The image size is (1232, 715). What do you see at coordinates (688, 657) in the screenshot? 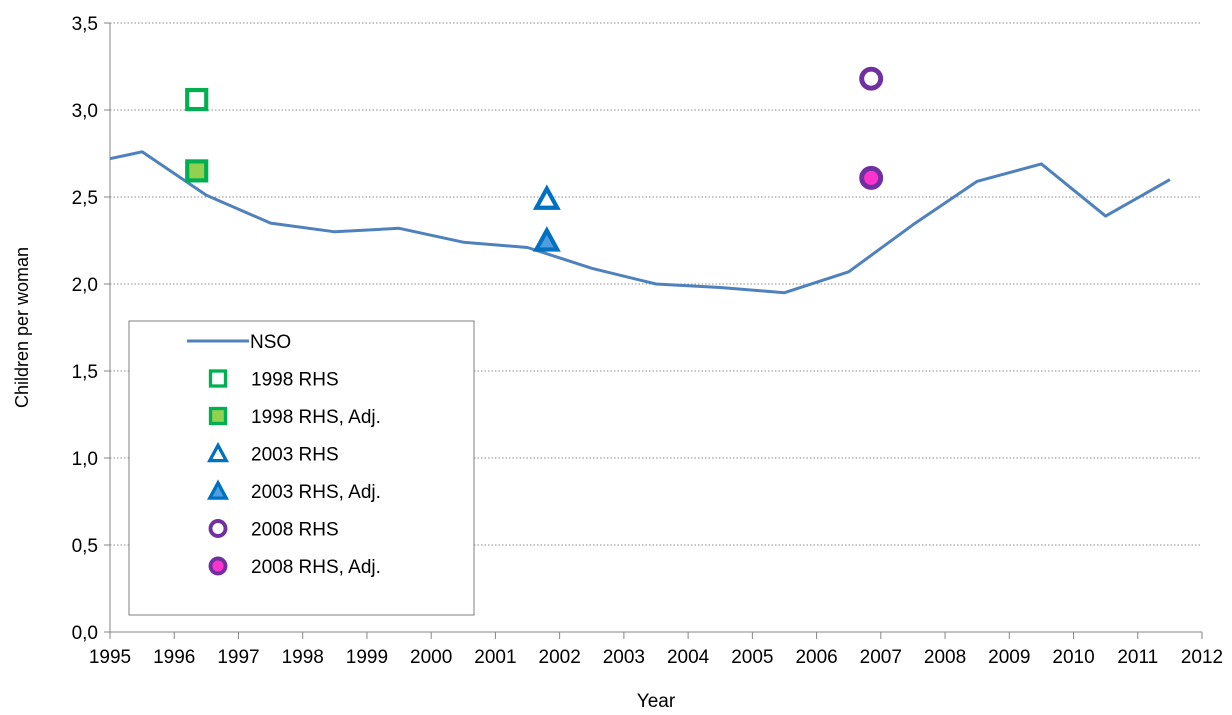
I see `x-tick-label: 2004` at bounding box center [688, 657].